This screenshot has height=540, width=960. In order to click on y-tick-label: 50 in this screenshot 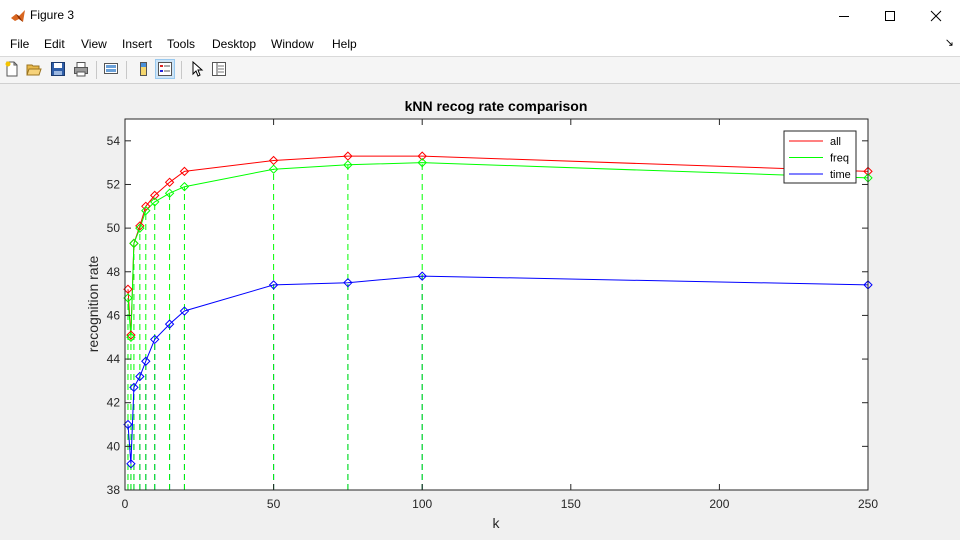, I will do `click(114, 228)`.